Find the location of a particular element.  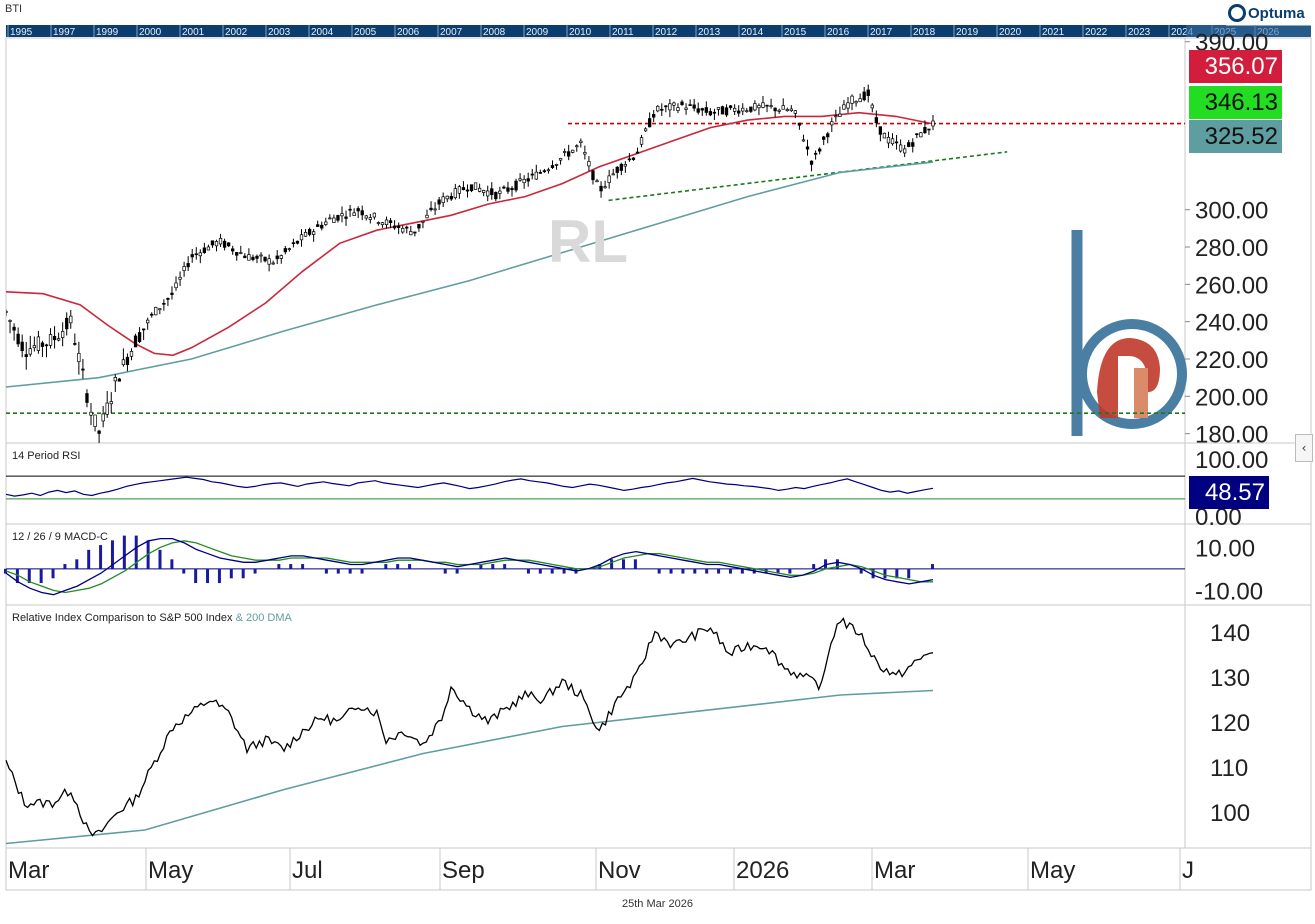

rsi-line is located at coordinates (469, 486).